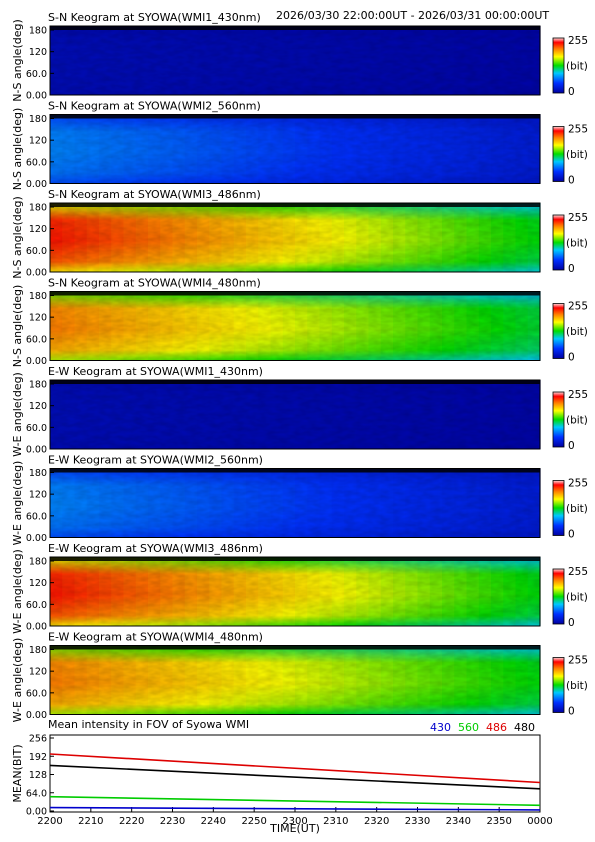 This screenshot has height=842, width=595. Describe the element at coordinates (155, 637) in the screenshot. I see `panel-title: E-W Keogram at SYOWA(WMI4_480nm)` at that location.